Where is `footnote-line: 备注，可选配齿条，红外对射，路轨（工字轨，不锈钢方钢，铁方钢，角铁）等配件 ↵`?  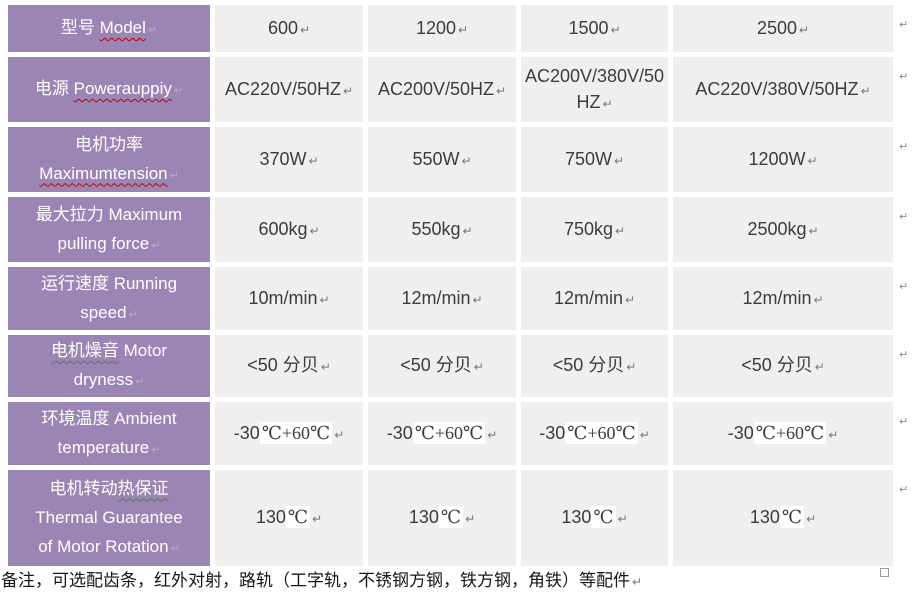
footnote-line: 备注，可选配齿条，红外对射，路轨（工字轨，不锈钢方钢，铁方钢，角铁）等配件 ↵ is located at coordinates (456, 581).